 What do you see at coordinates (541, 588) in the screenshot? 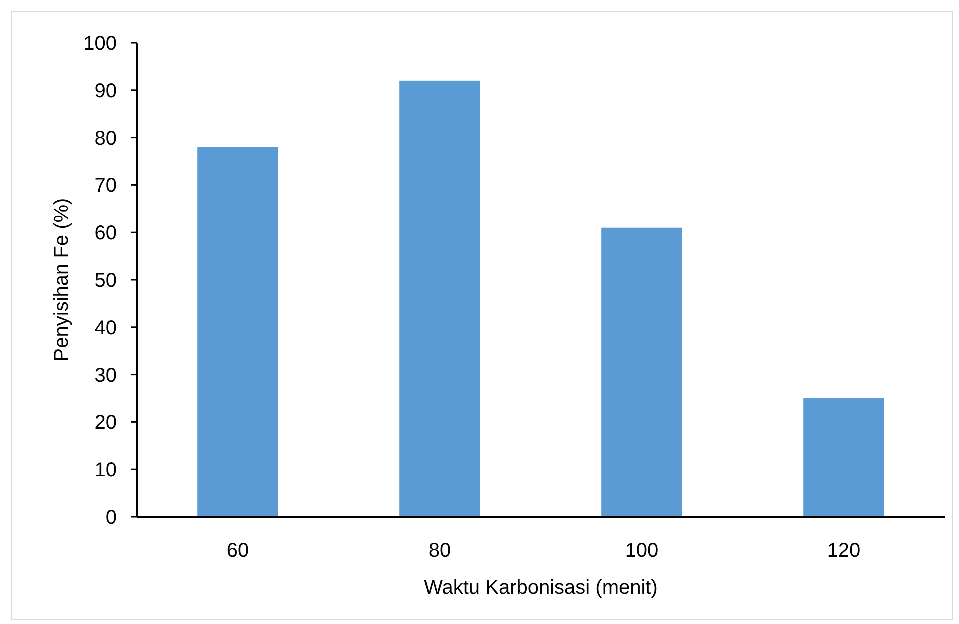
I see `x-axis-title: Waktu Karbonisasi (menit)` at bounding box center [541, 588].